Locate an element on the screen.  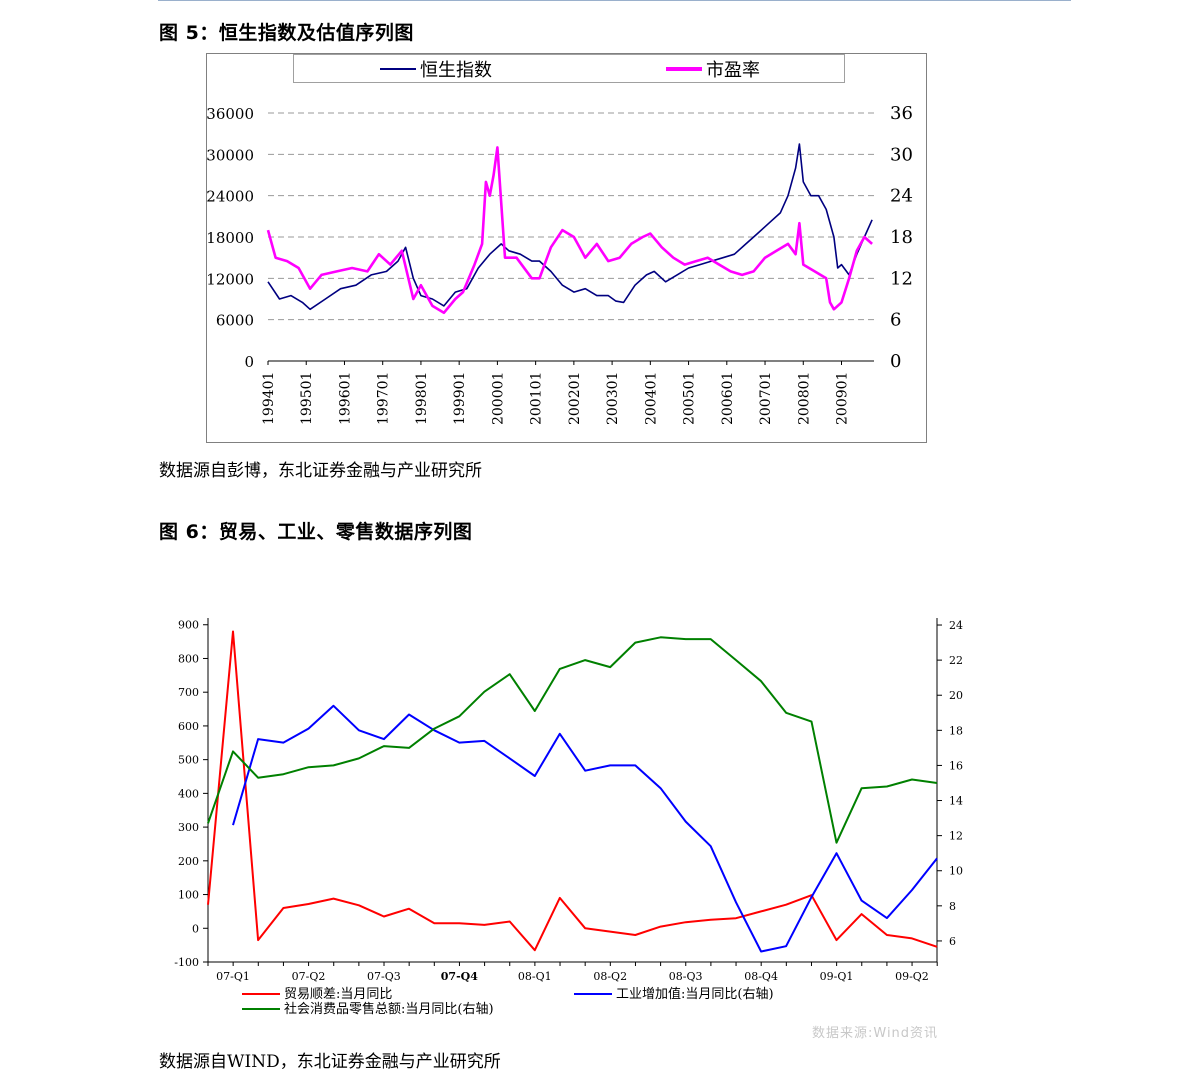
y-right-tick-label: 30 is located at coordinates (901, 154).